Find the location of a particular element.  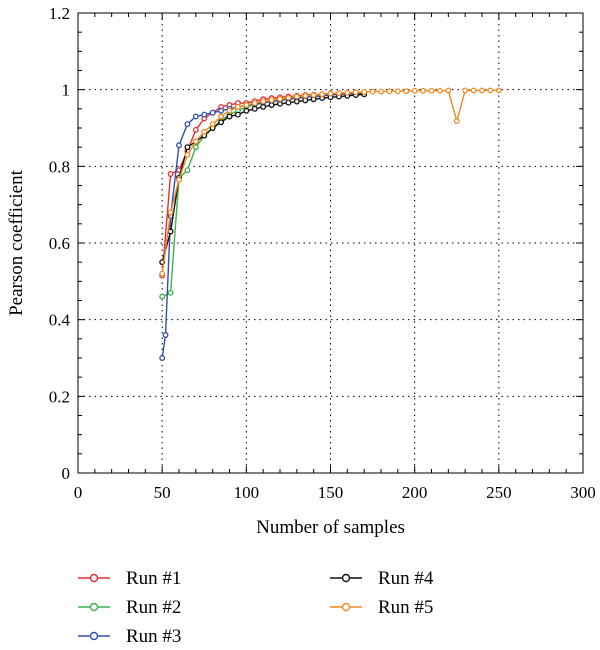

legend-item: Run #3 is located at coordinates (129, 636).